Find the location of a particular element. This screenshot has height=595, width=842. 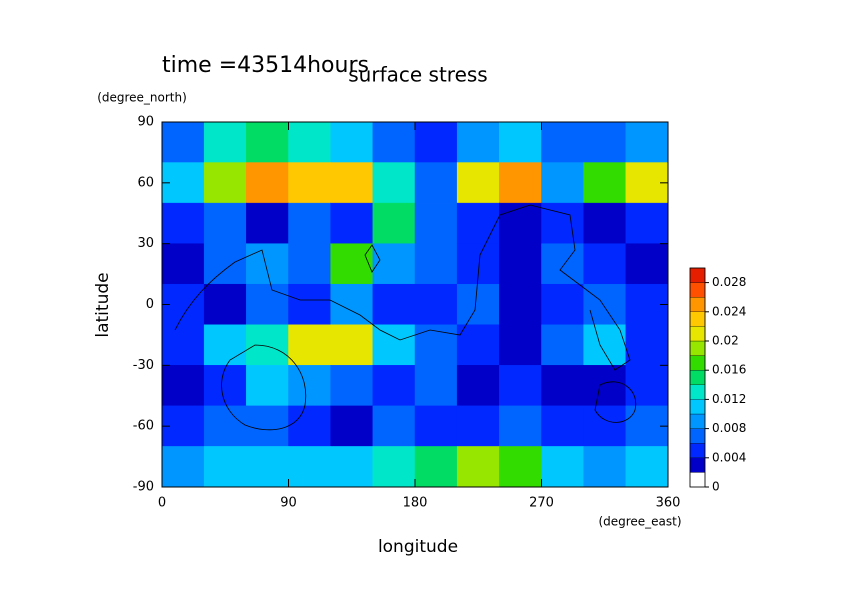

y-tick-label: 90 is located at coordinates (145, 122).